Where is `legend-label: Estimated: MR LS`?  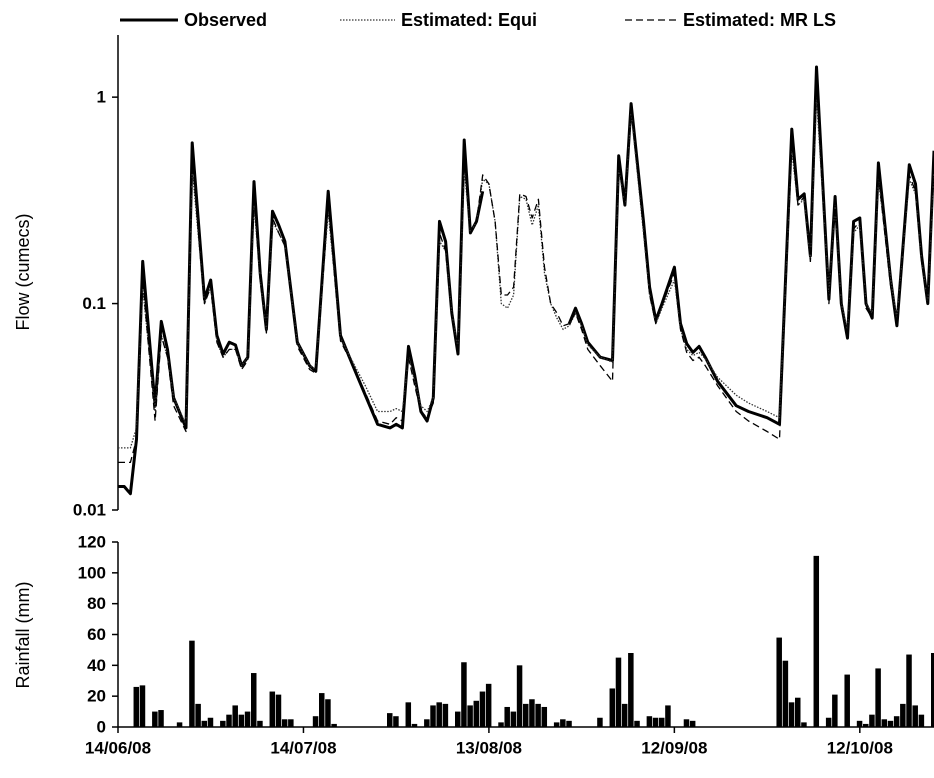
legend-label: Estimated: MR LS is located at coordinates (759, 20).